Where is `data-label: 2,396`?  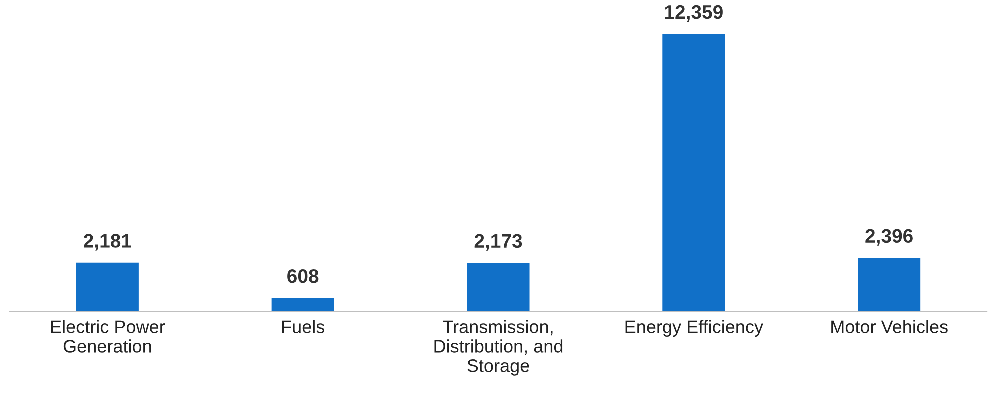
data-label: 2,396 is located at coordinates (889, 237).